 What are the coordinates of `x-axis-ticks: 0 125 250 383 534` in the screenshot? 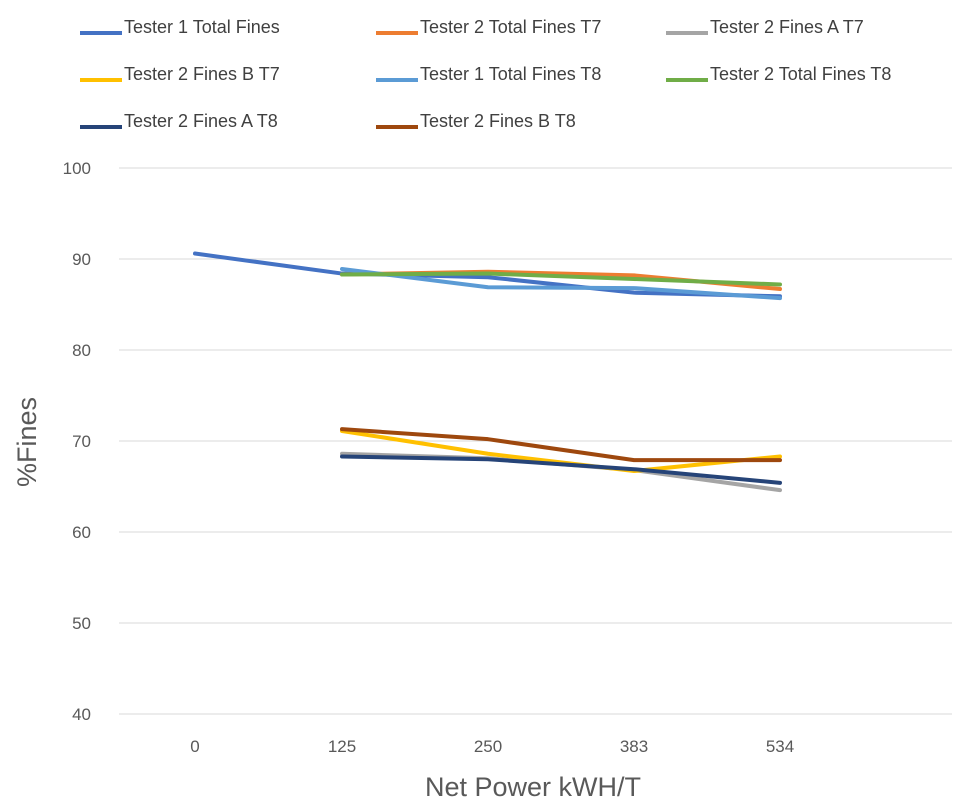 It's located at (492, 746).